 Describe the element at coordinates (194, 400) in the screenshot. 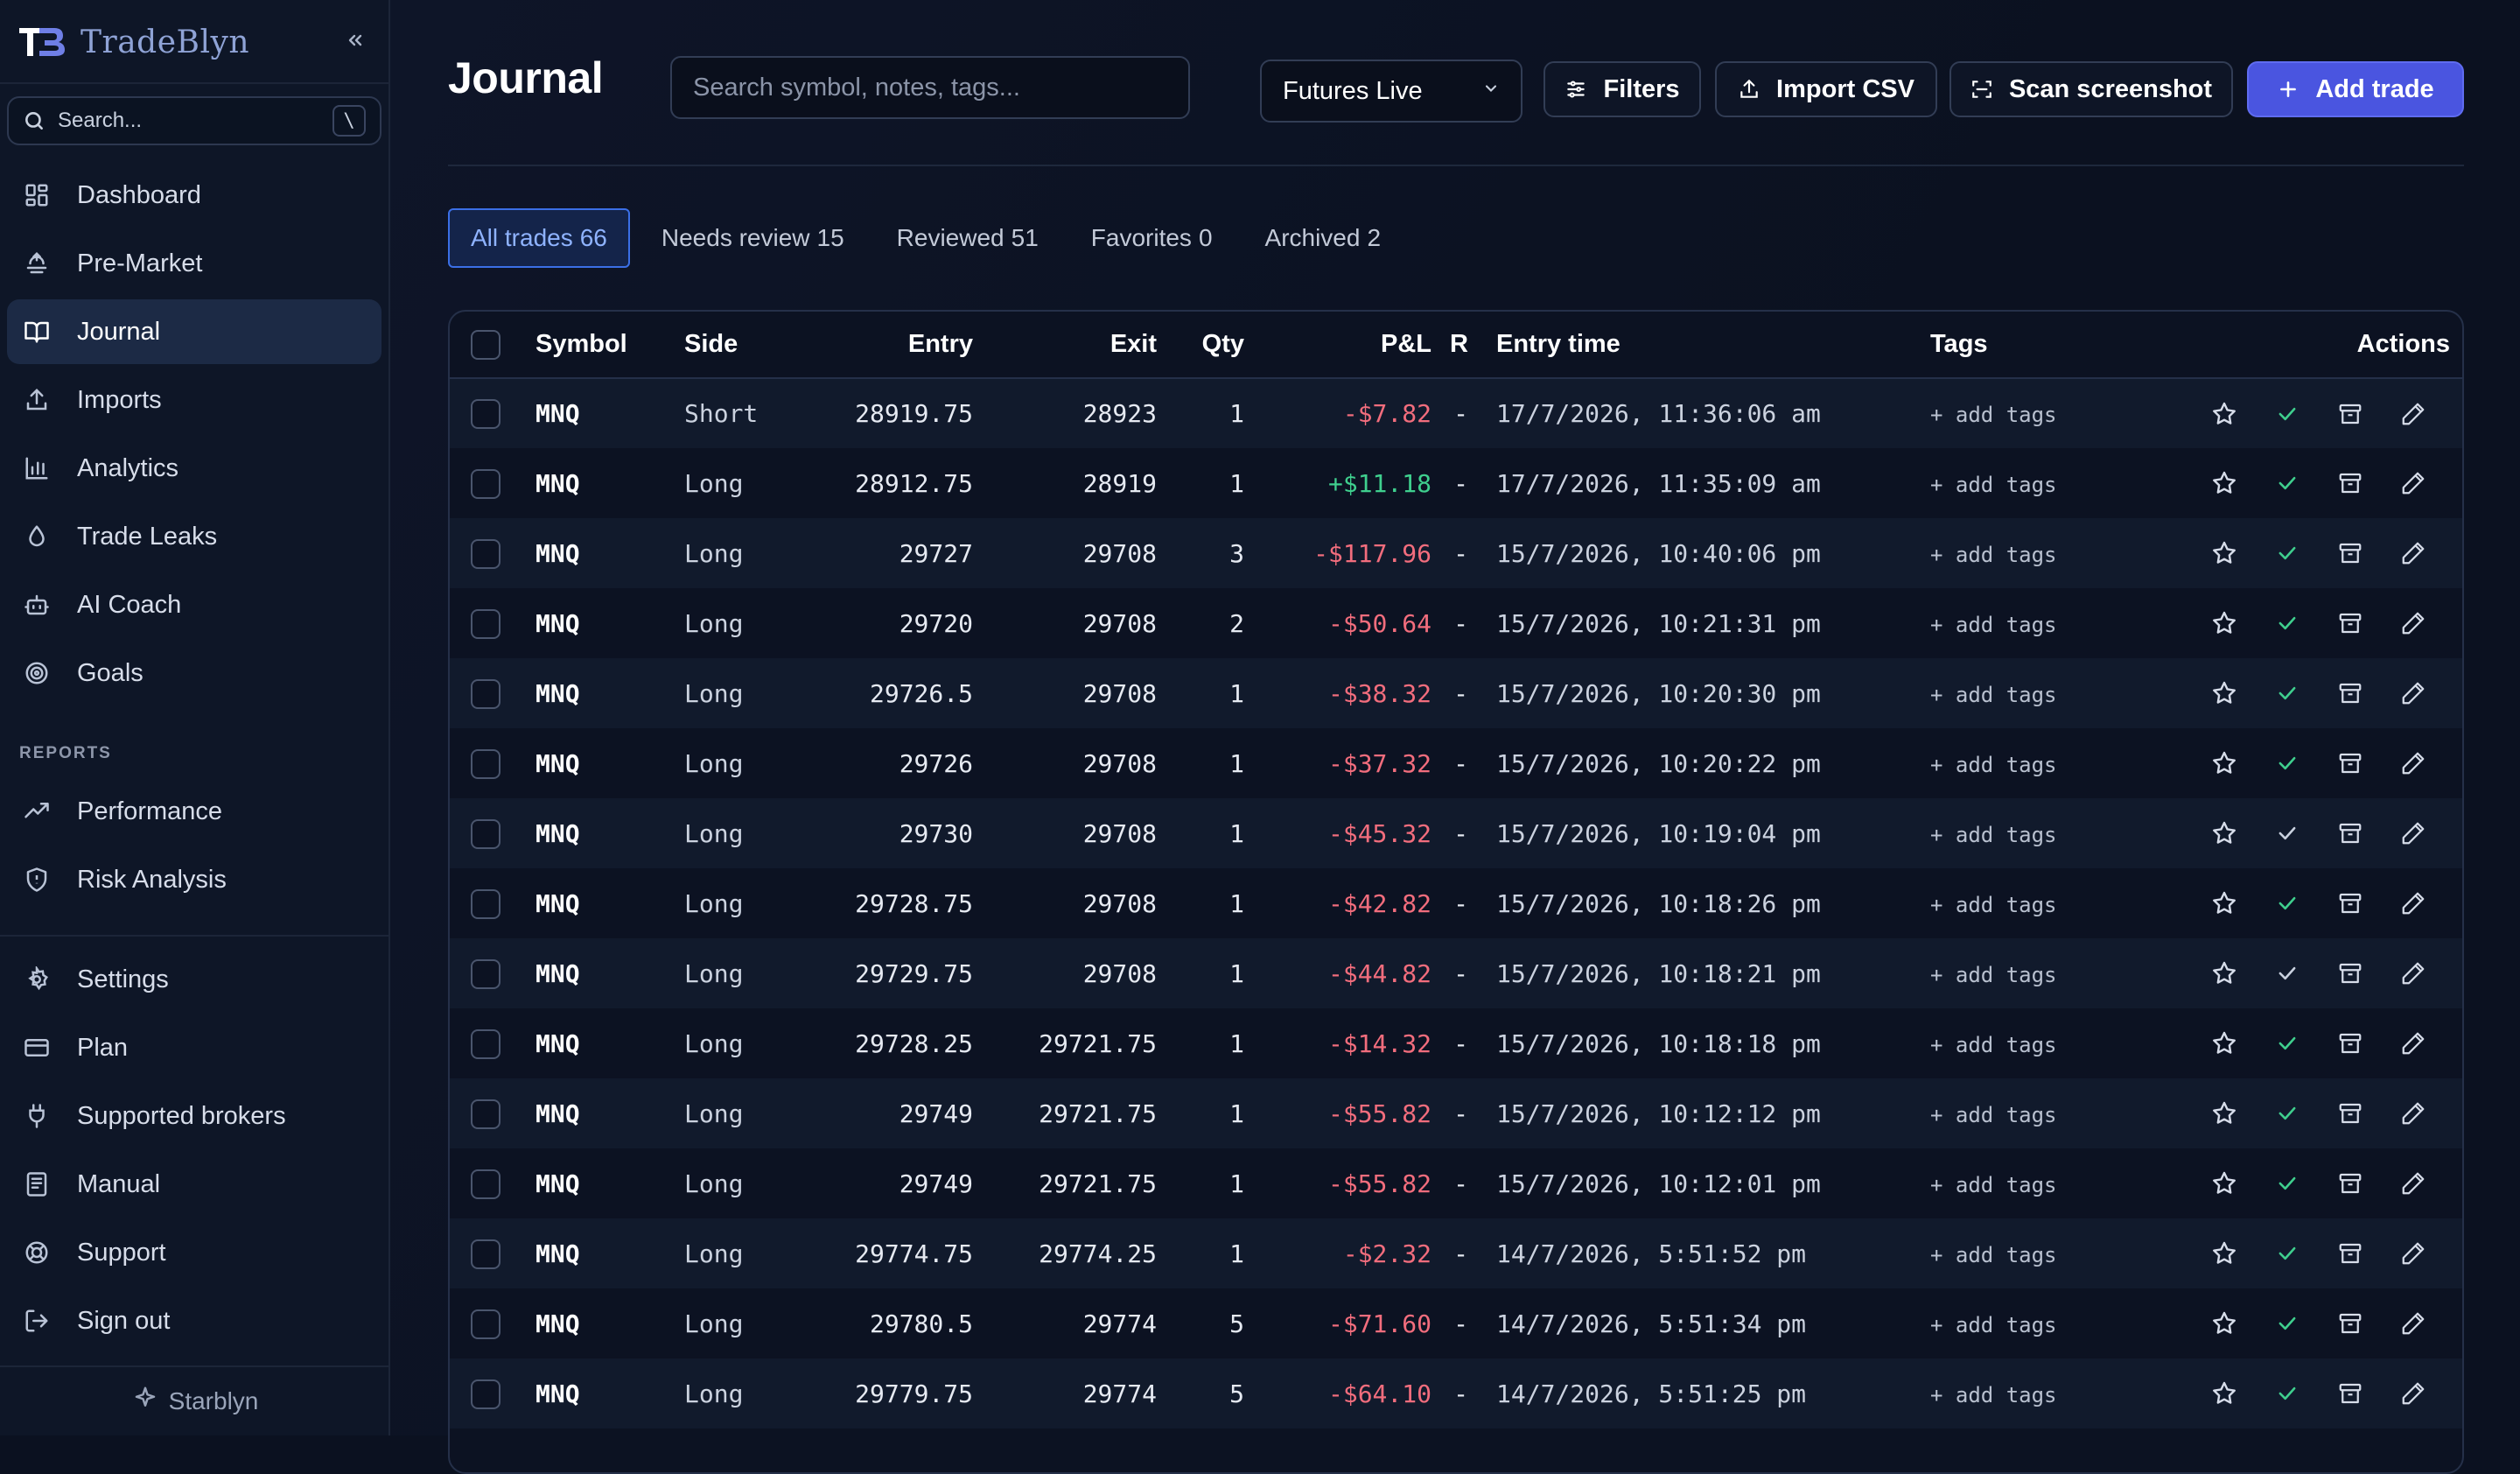

I see `sidebar-item-imports: Imports` at that location.